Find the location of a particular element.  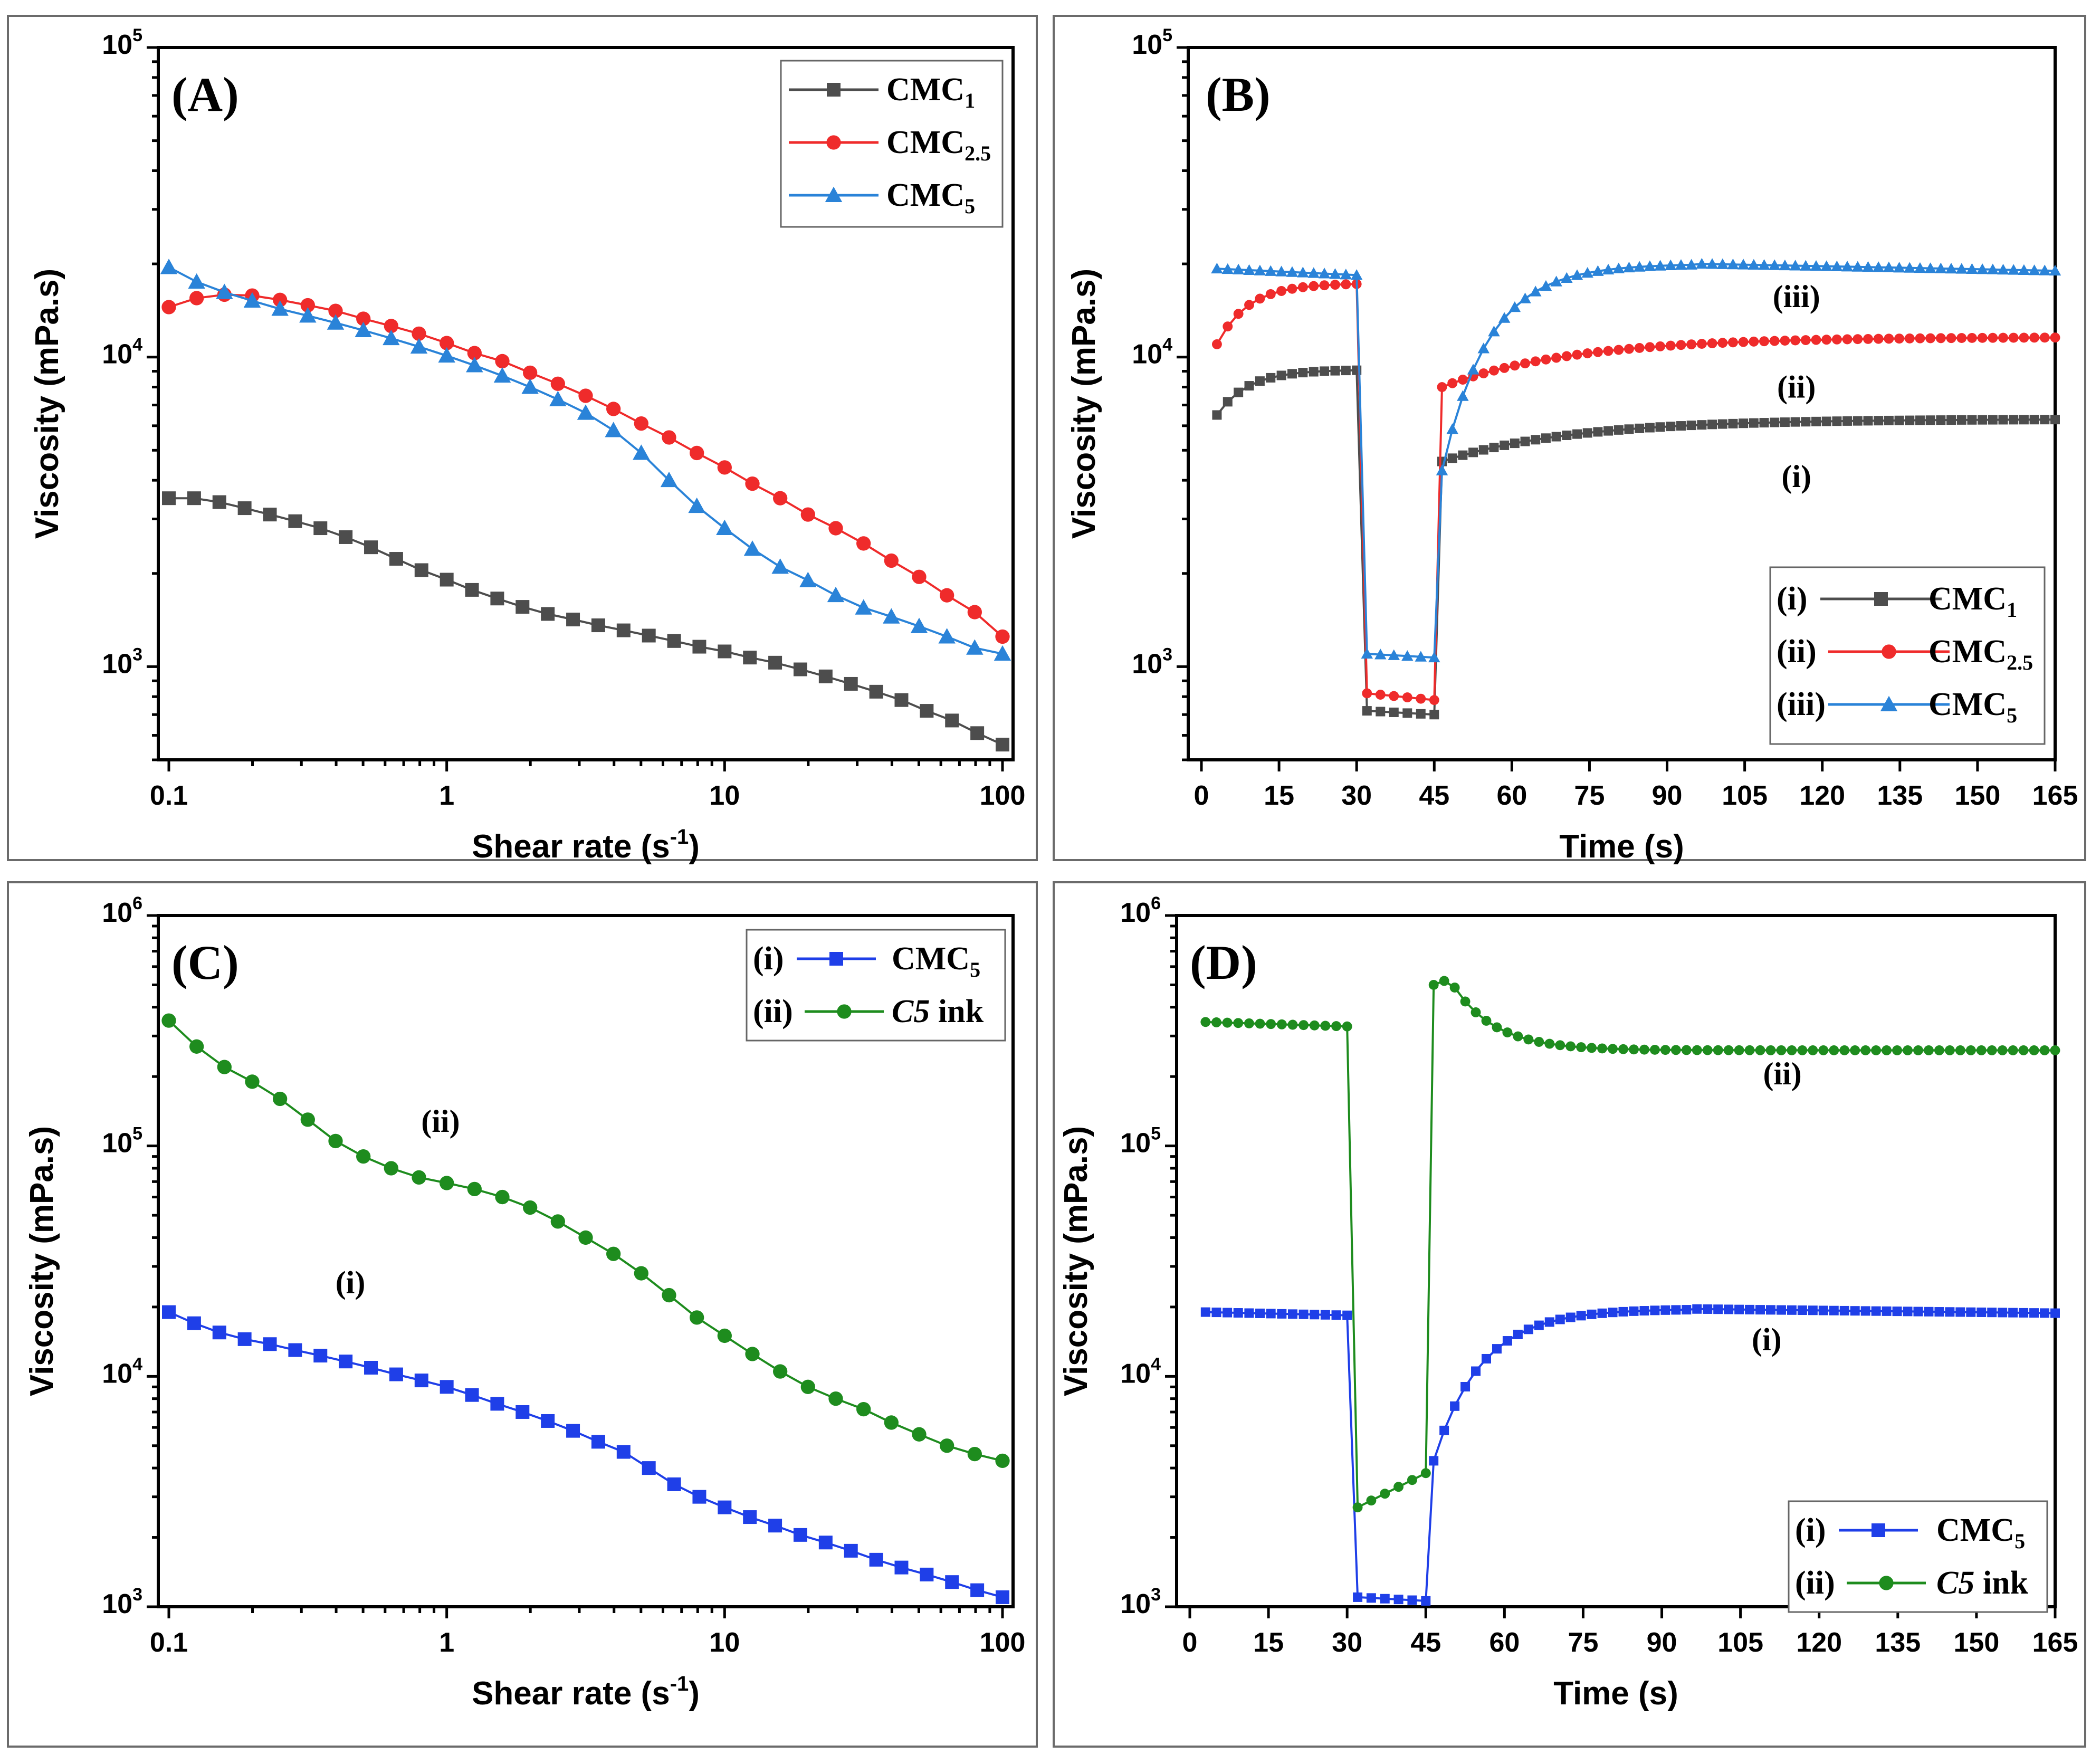

x-tick-label: 75 is located at coordinates (1583, 1643).